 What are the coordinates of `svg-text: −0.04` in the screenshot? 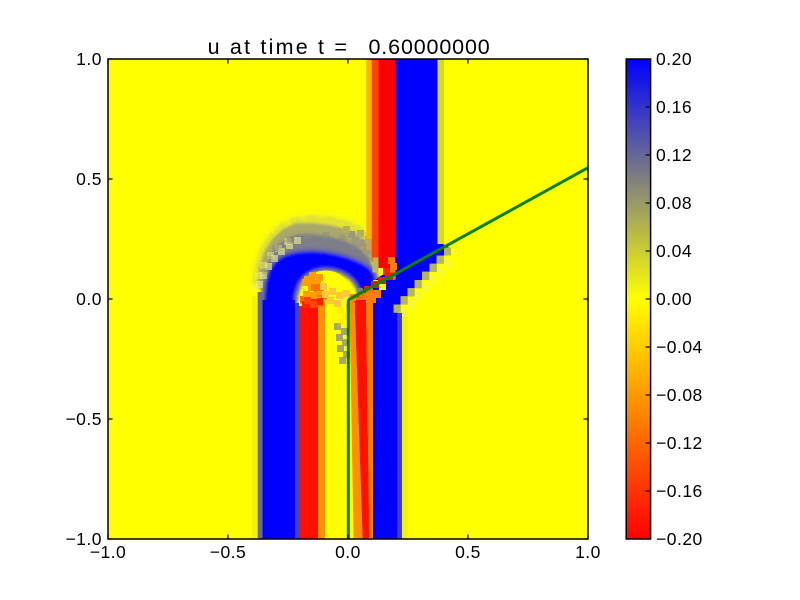 It's located at (679, 347).